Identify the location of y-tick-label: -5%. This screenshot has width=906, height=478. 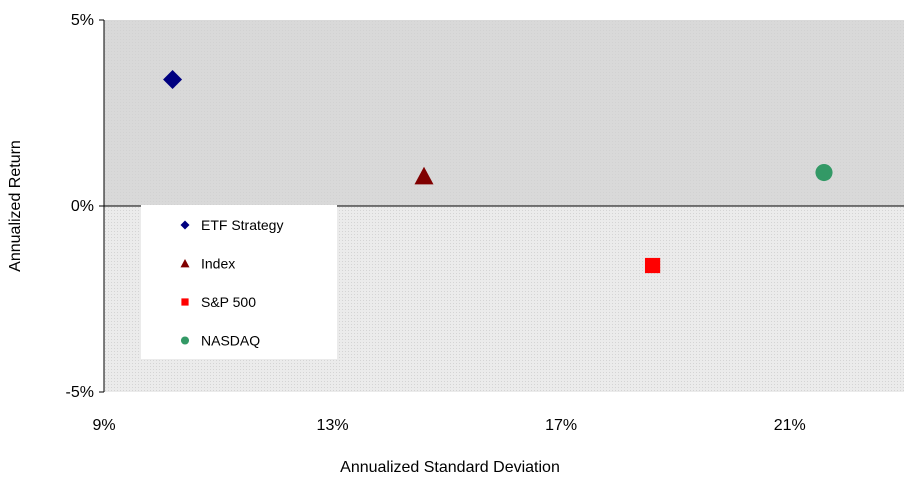
(80, 392).